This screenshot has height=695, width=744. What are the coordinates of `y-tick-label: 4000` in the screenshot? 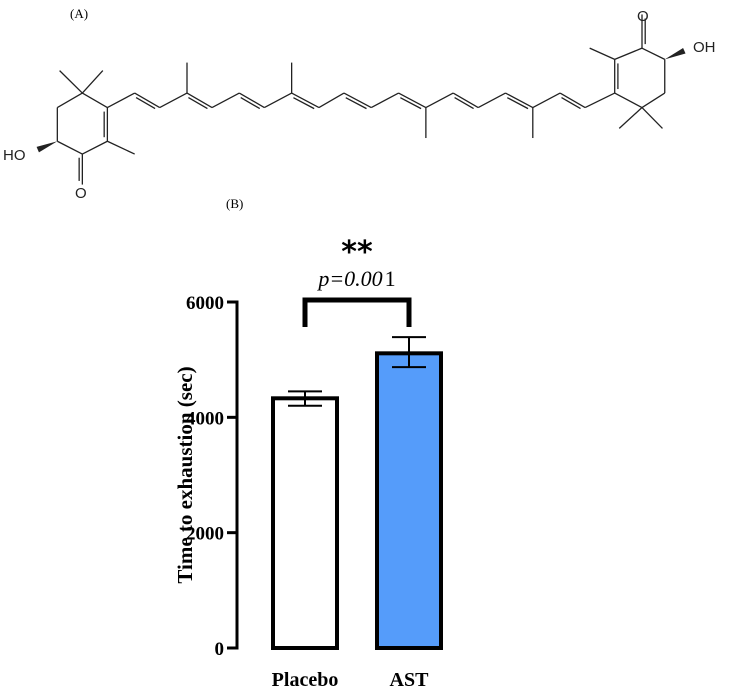 It's located at (205, 418).